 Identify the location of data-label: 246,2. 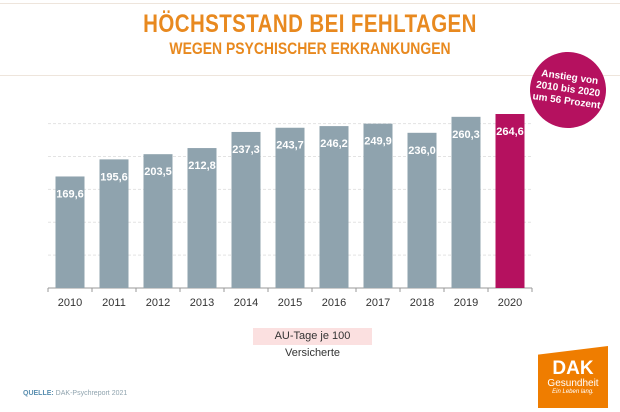
(334, 144).